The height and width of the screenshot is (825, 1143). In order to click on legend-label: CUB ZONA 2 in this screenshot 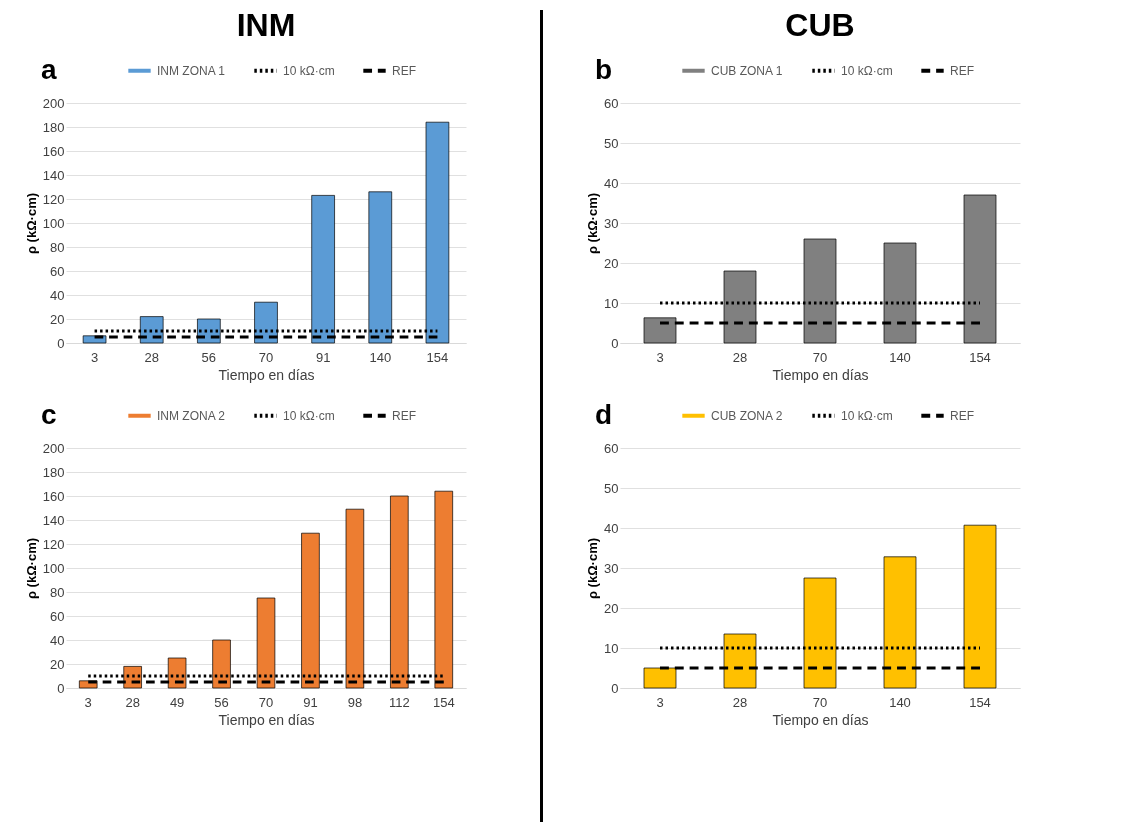, I will do `click(747, 415)`.